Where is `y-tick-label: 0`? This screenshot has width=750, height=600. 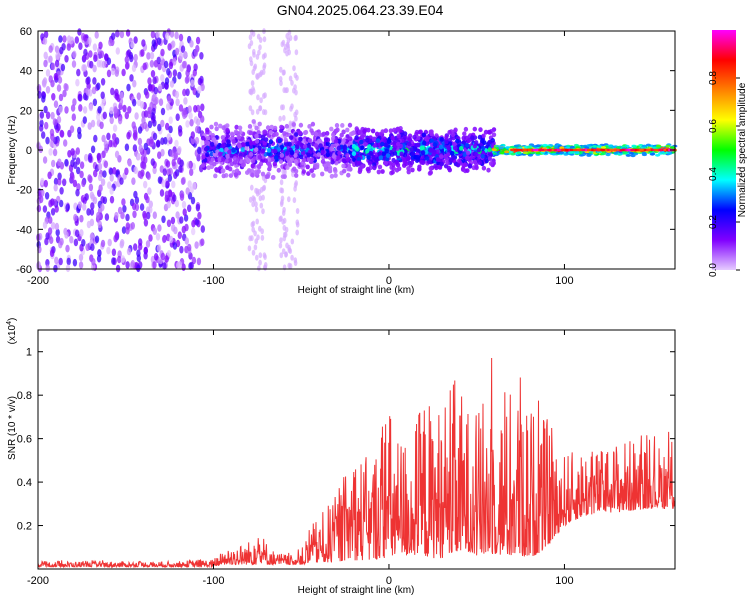
y-tick-label: 0 is located at coordinates (29, 151).